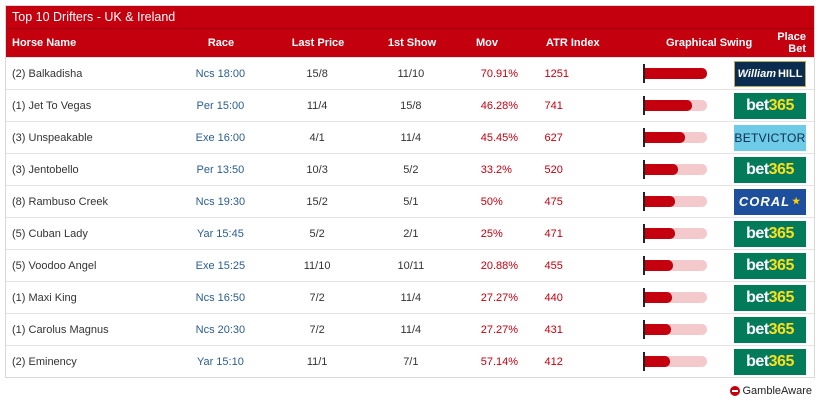  What do you see at coordinates (573, 43) in the screenshot?
I see `header-atr-index: ATR Index` at bounding box center [573, 43].